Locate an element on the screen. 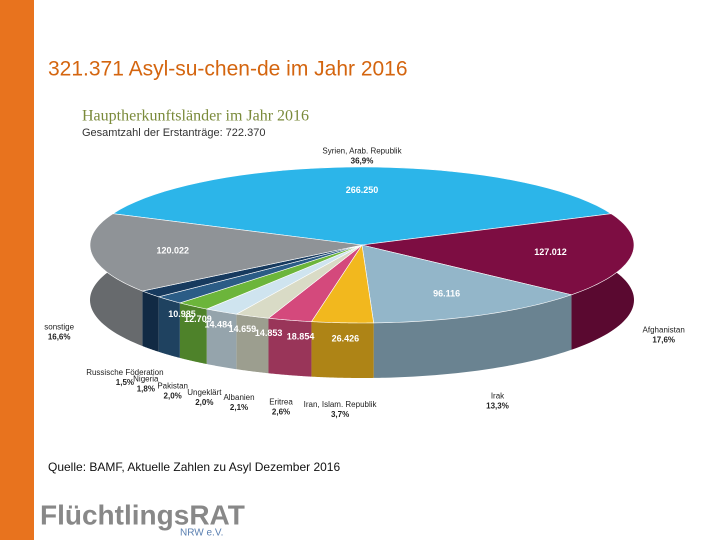 This screenshot has width=720, height=540. category-label: Eritrea is located at coordinates (281, 401).